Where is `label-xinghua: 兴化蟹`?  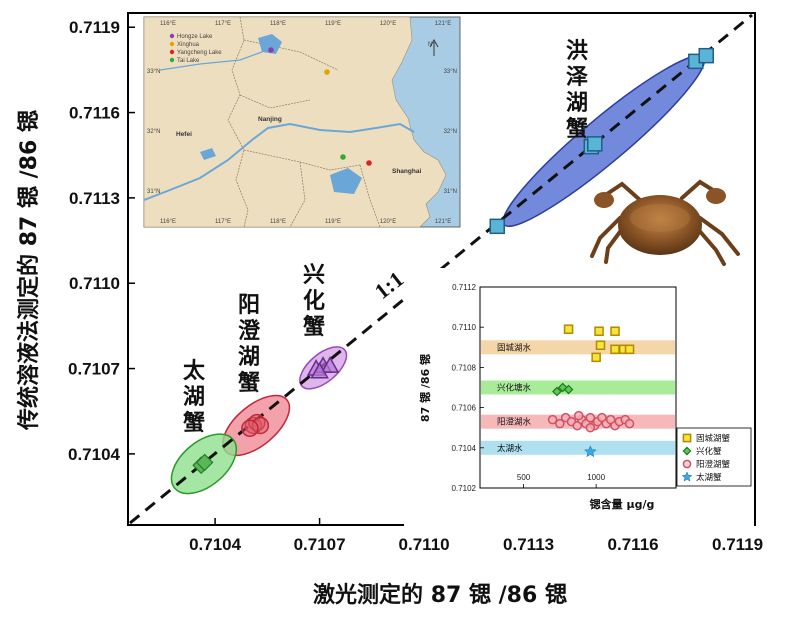 label-xinghua: 兴化蟹 is located at coordinates (314, 301).